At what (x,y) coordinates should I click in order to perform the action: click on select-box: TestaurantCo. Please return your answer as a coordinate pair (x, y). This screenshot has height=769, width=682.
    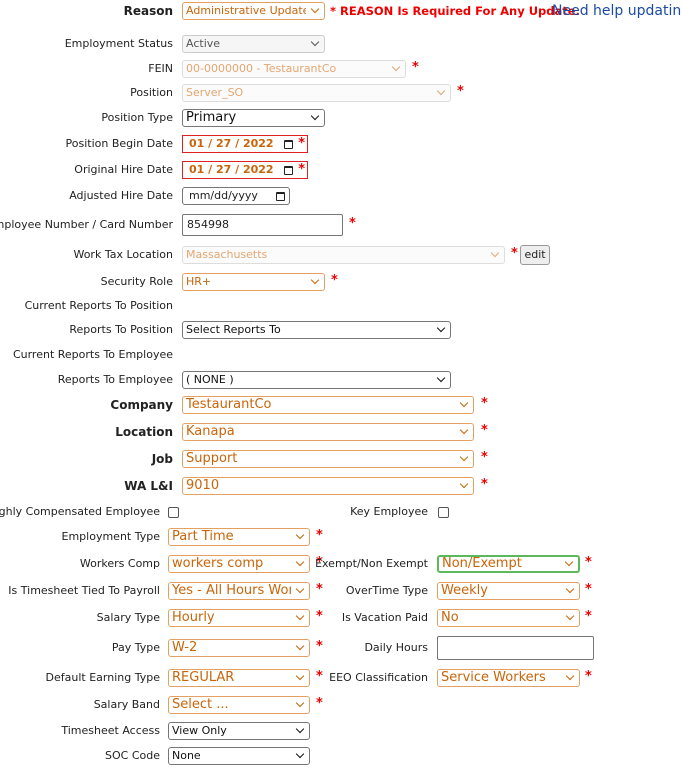
    Looking at the image, I should click on (328, 405).